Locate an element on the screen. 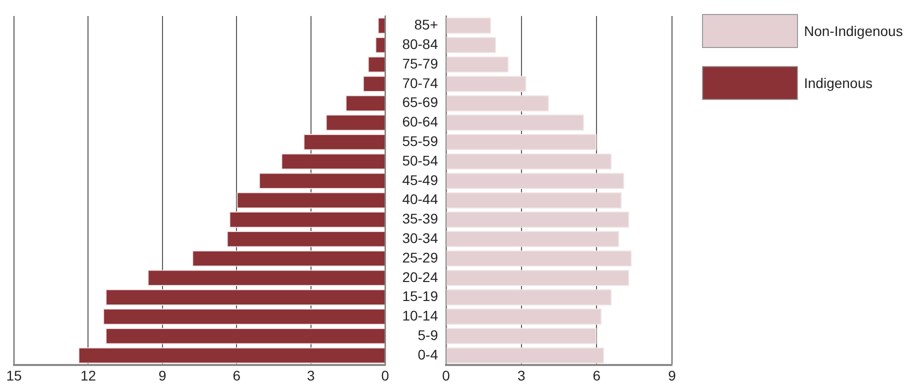  y-tick-label: 65-69 is located at coordinates (420, 102).